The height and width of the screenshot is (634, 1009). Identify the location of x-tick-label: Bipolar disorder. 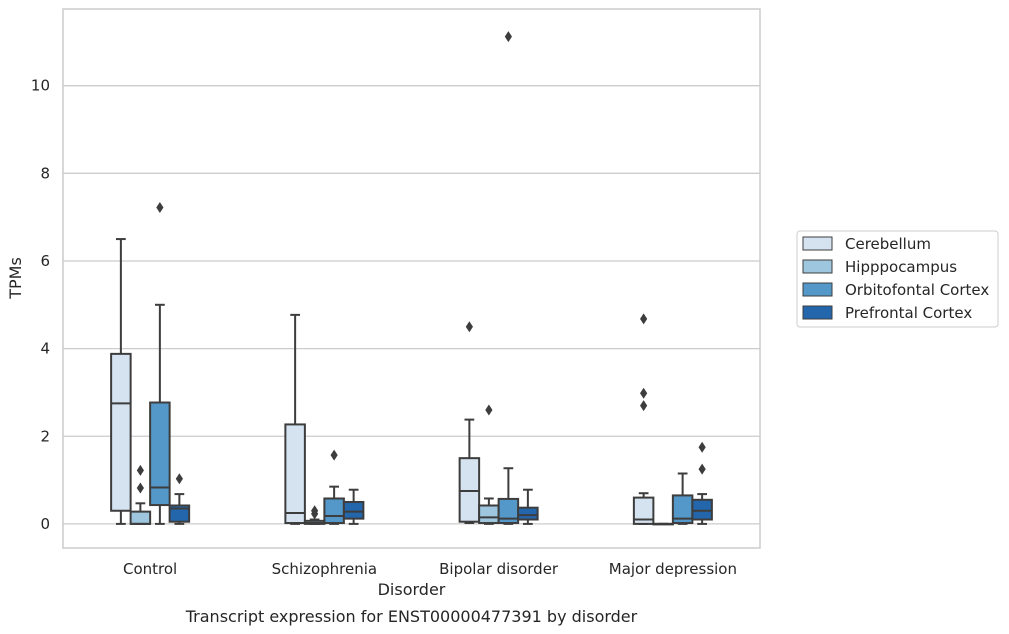
(499, 569).